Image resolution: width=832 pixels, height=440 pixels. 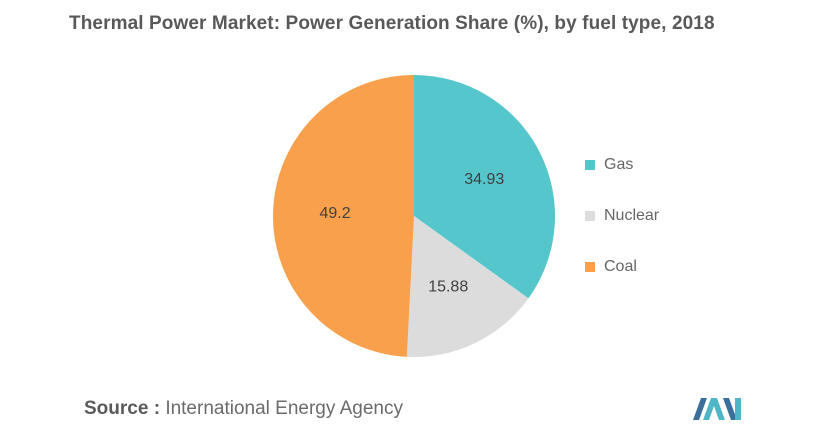 I want to click on chart-legend: Gas Nuclear Coal, so click(x=622, y=230).